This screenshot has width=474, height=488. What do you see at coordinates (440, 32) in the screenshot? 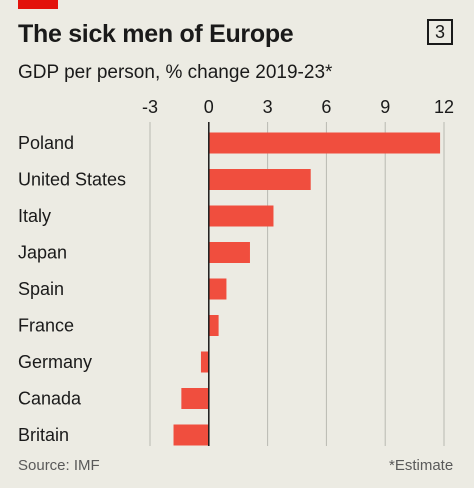
I see `chart-number-badge: 3` at bounding box center [440, 32].